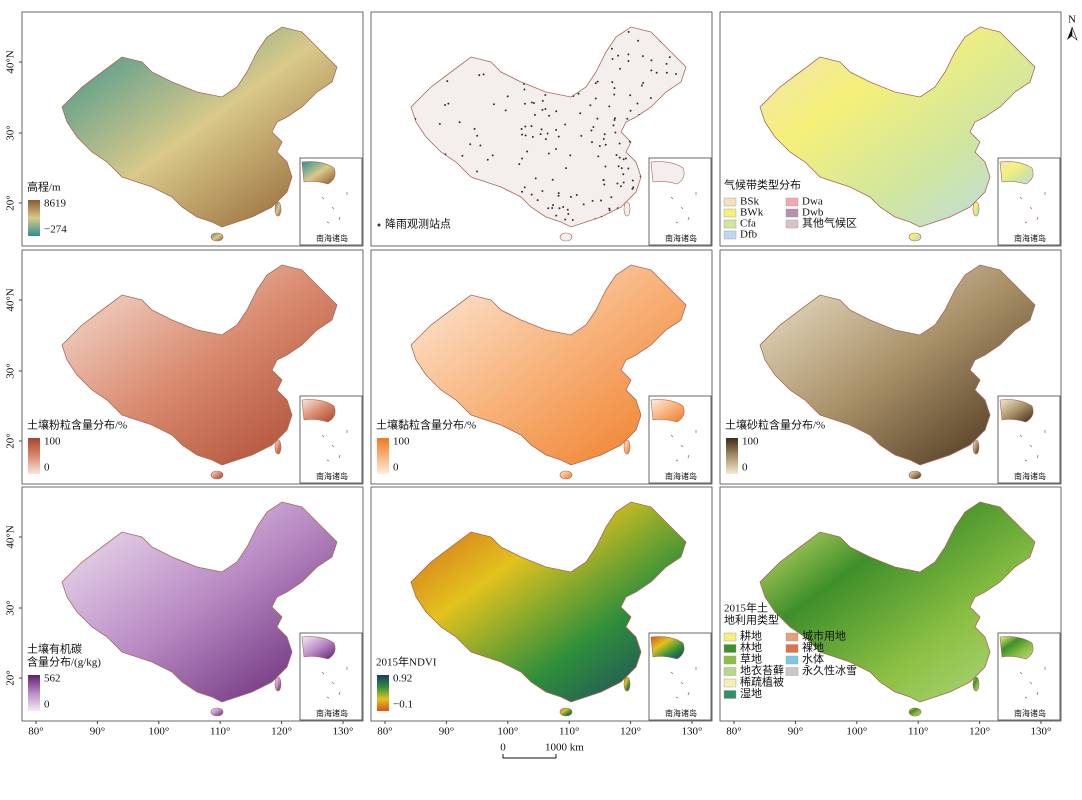 The height and width of the screenshot is (800, 1082). What do you see at coordinates (334, 446) in the screenshot?
I see `inset-islands` at bounding box center [334, 446].